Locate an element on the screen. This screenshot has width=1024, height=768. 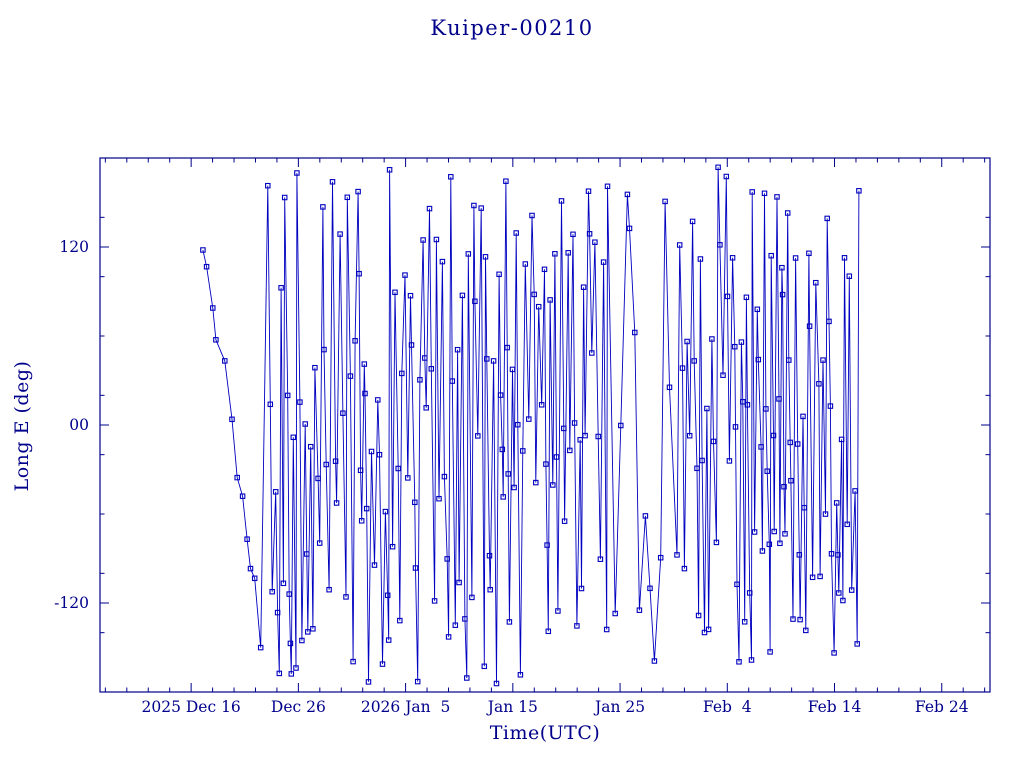
x-tick-label: Feb 14 is located at coordinates (835, 707).